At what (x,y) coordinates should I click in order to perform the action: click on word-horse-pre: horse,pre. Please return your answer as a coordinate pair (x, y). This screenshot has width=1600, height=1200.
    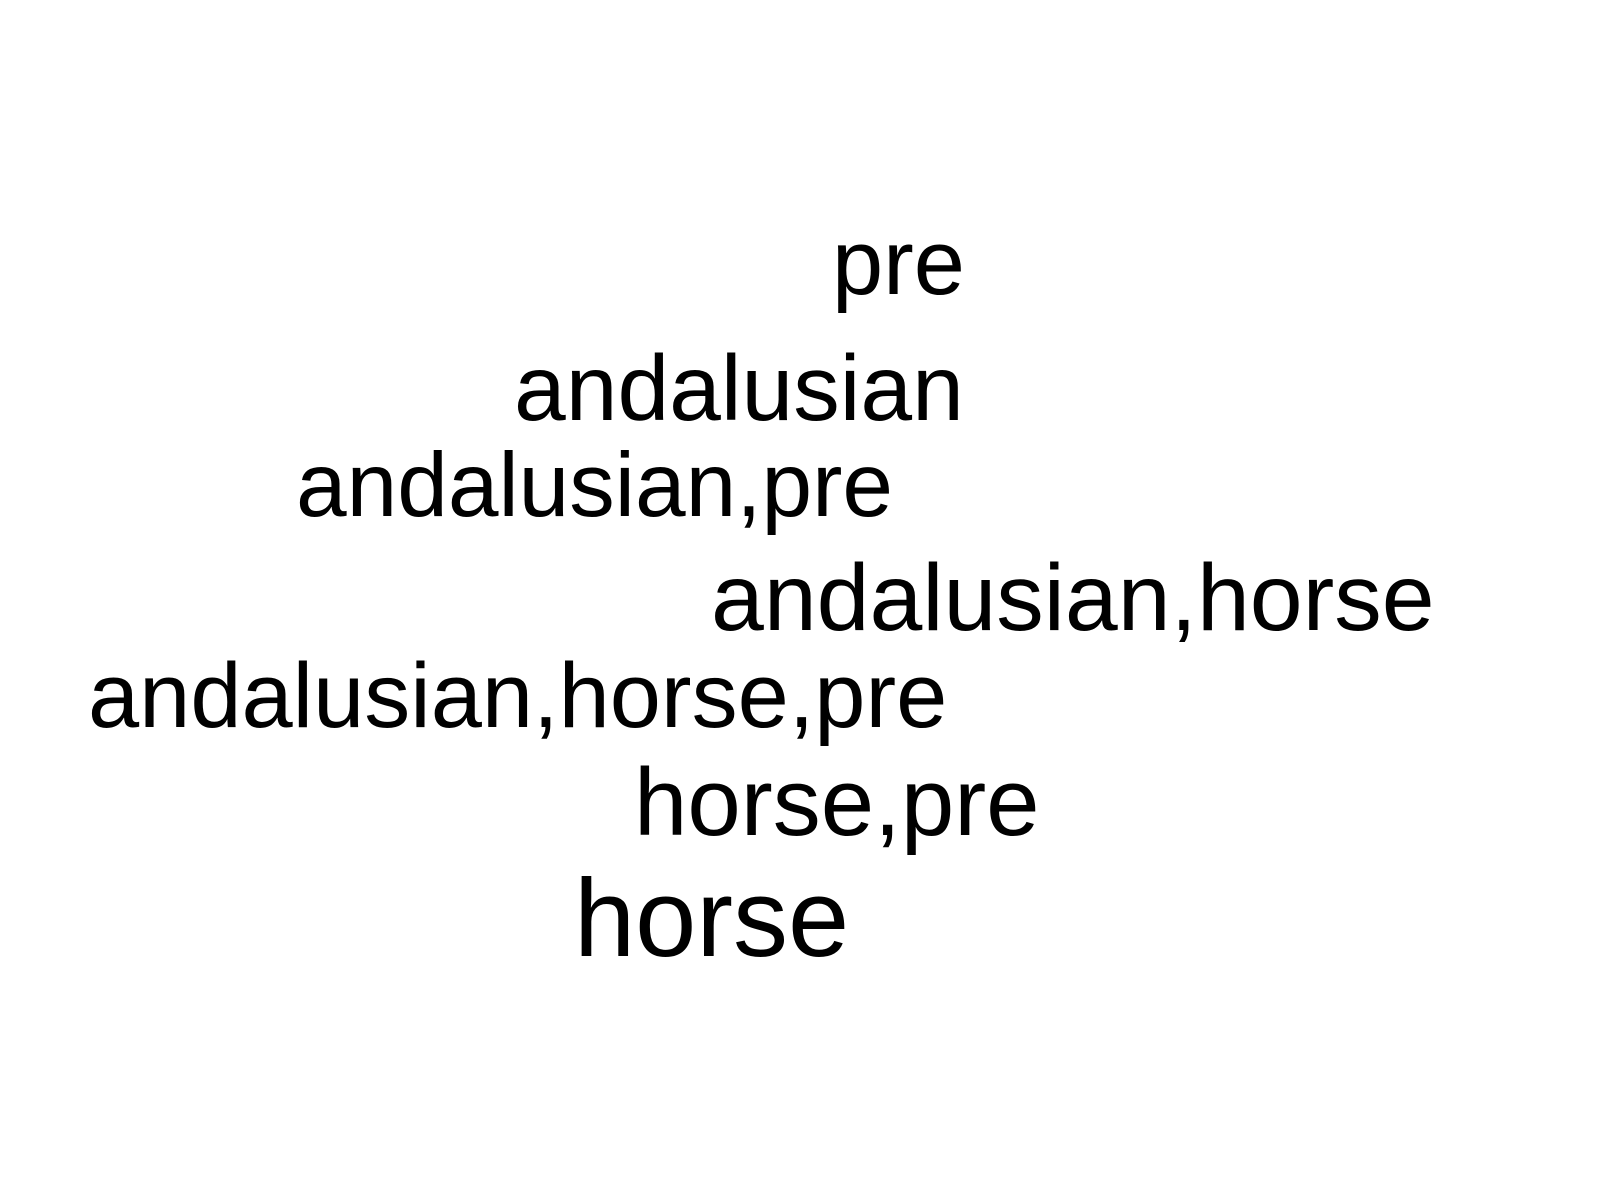
    Looking at the image, I should click on (837, 802).